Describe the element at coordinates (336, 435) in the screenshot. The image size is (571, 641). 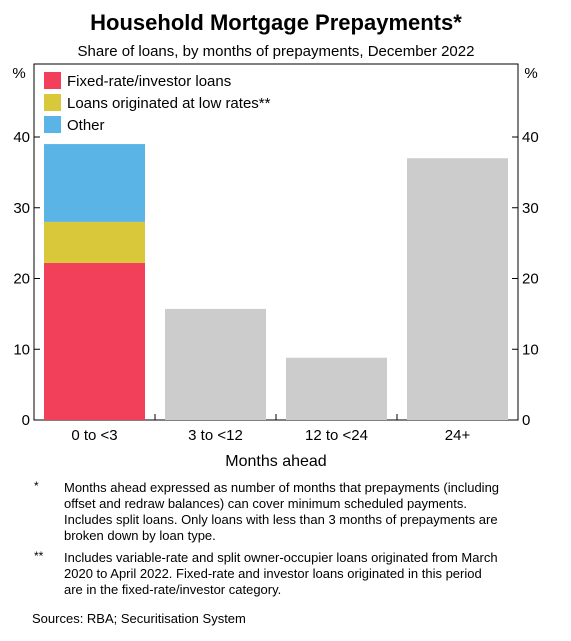
I see `x-tick-label: 12 to <24` at that location.